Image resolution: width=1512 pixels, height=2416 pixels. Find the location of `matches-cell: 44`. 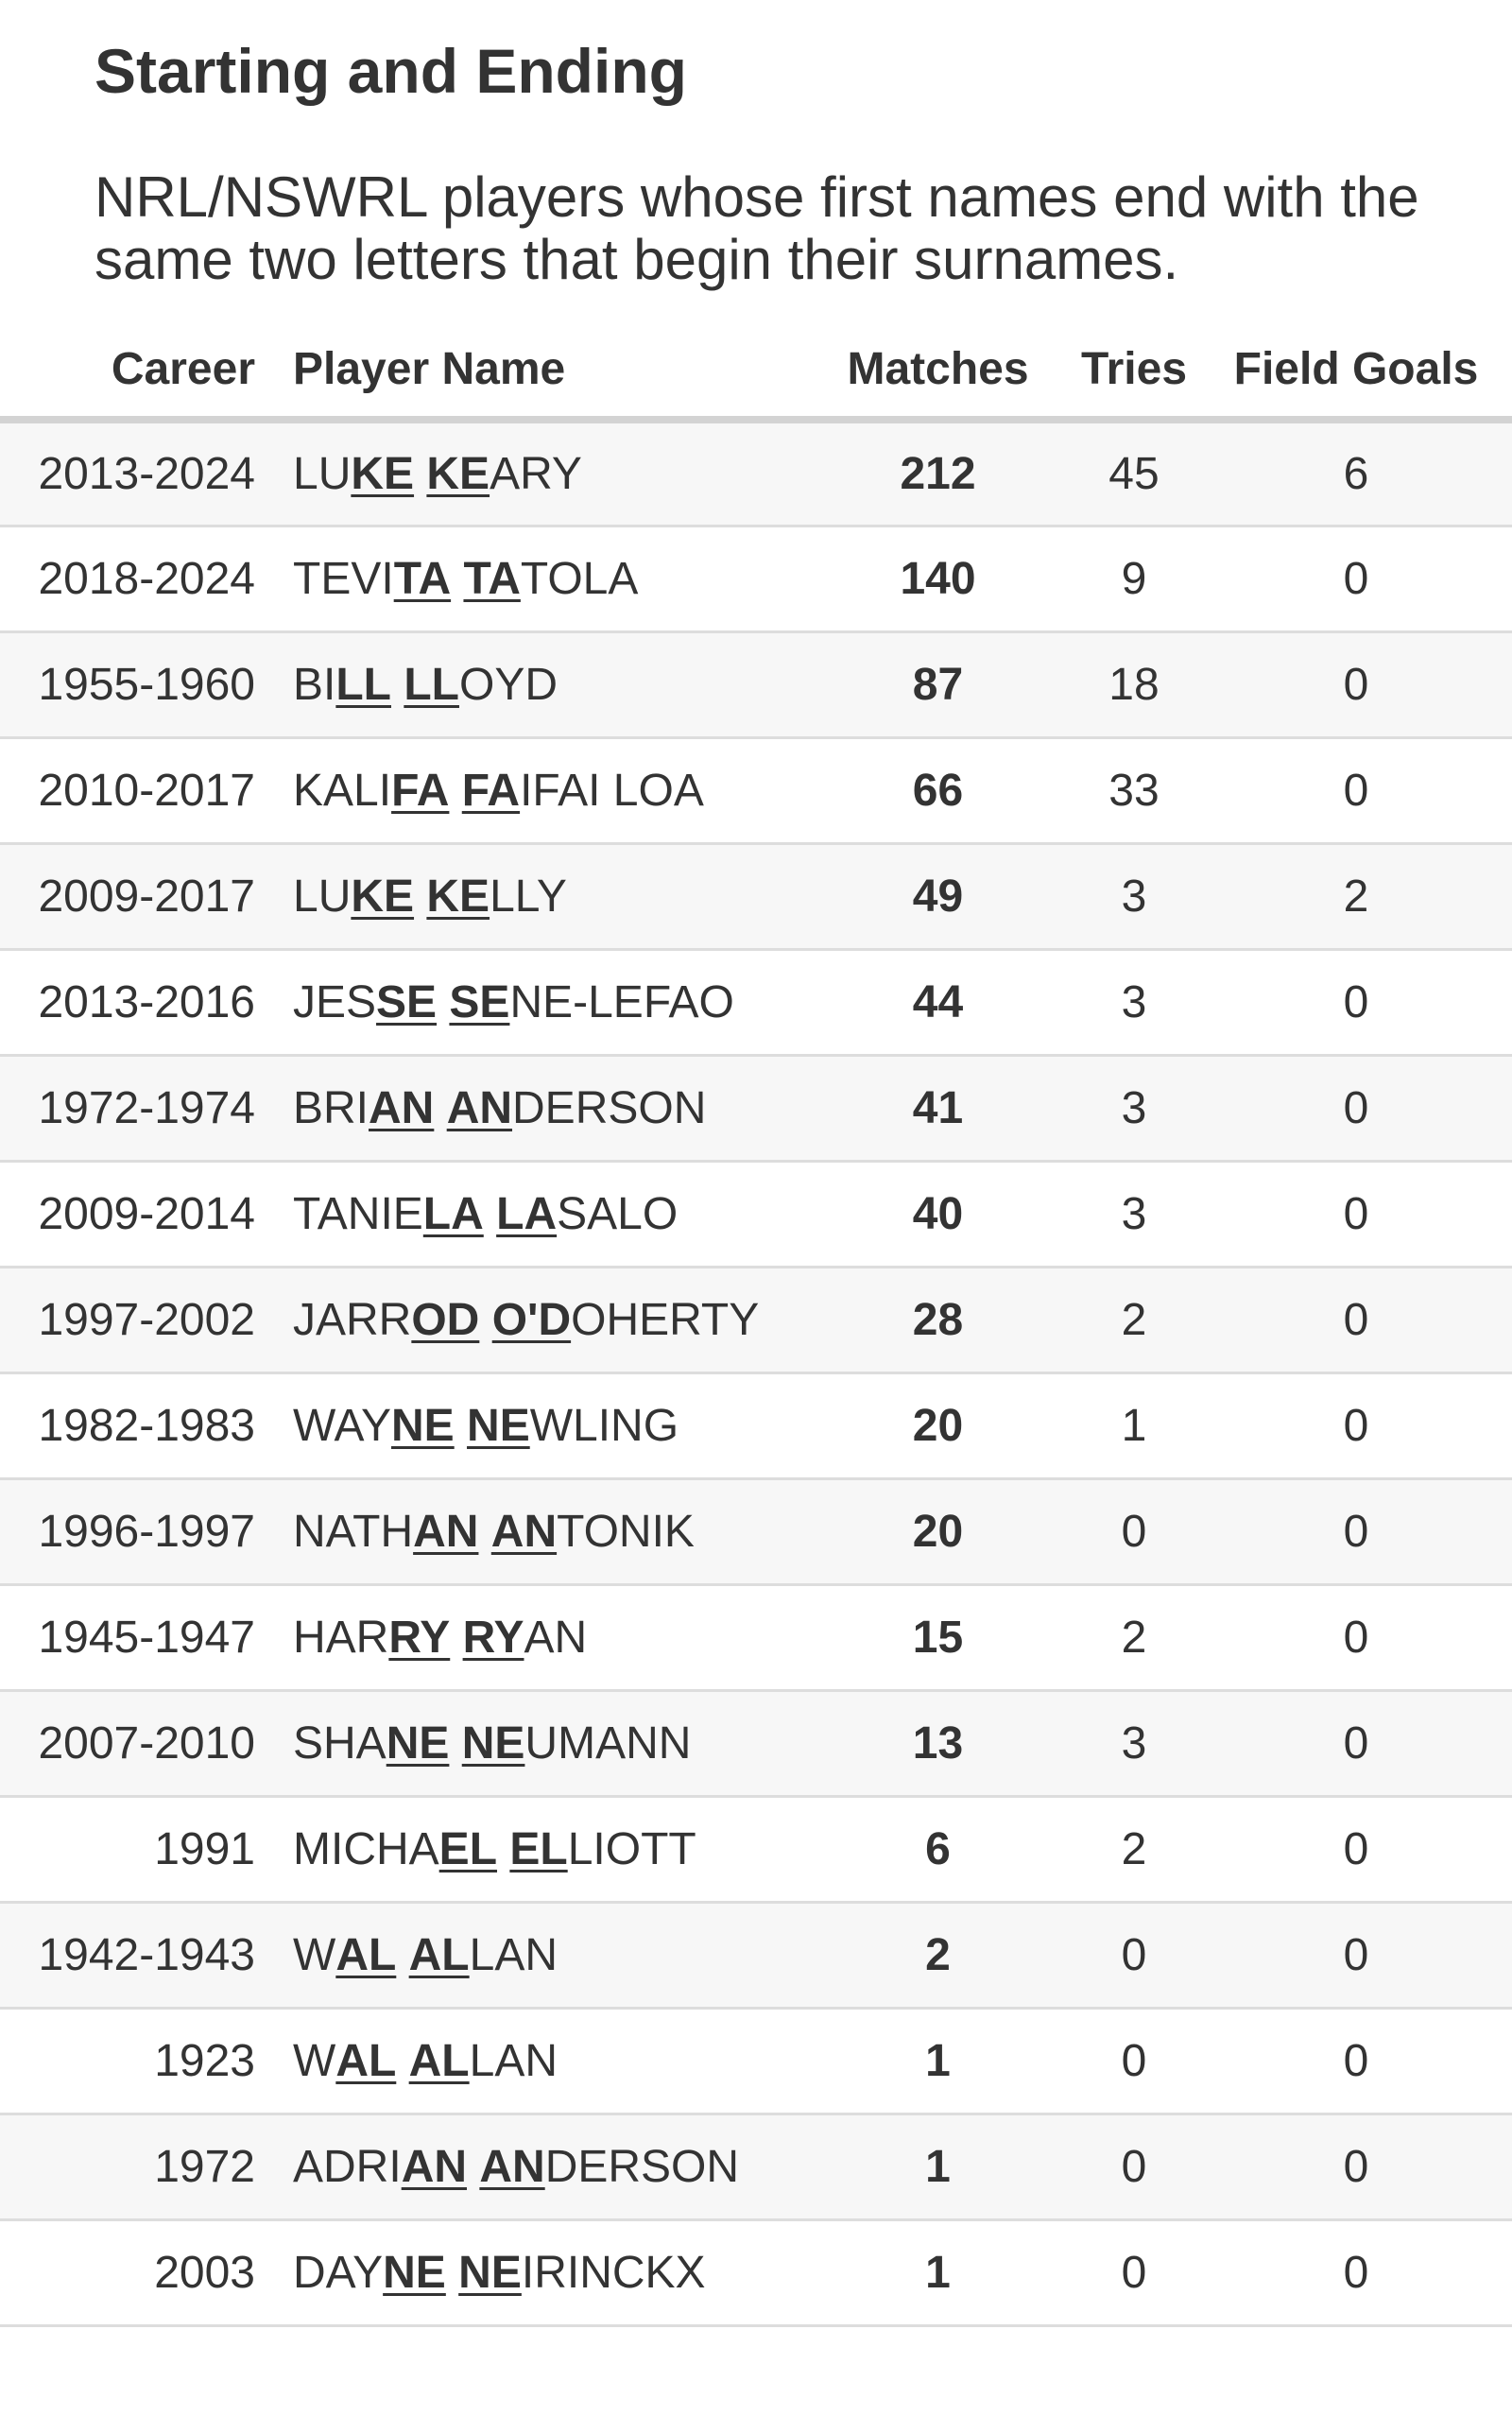

matches-cell: 44 is located at coordinates (938, 1003).